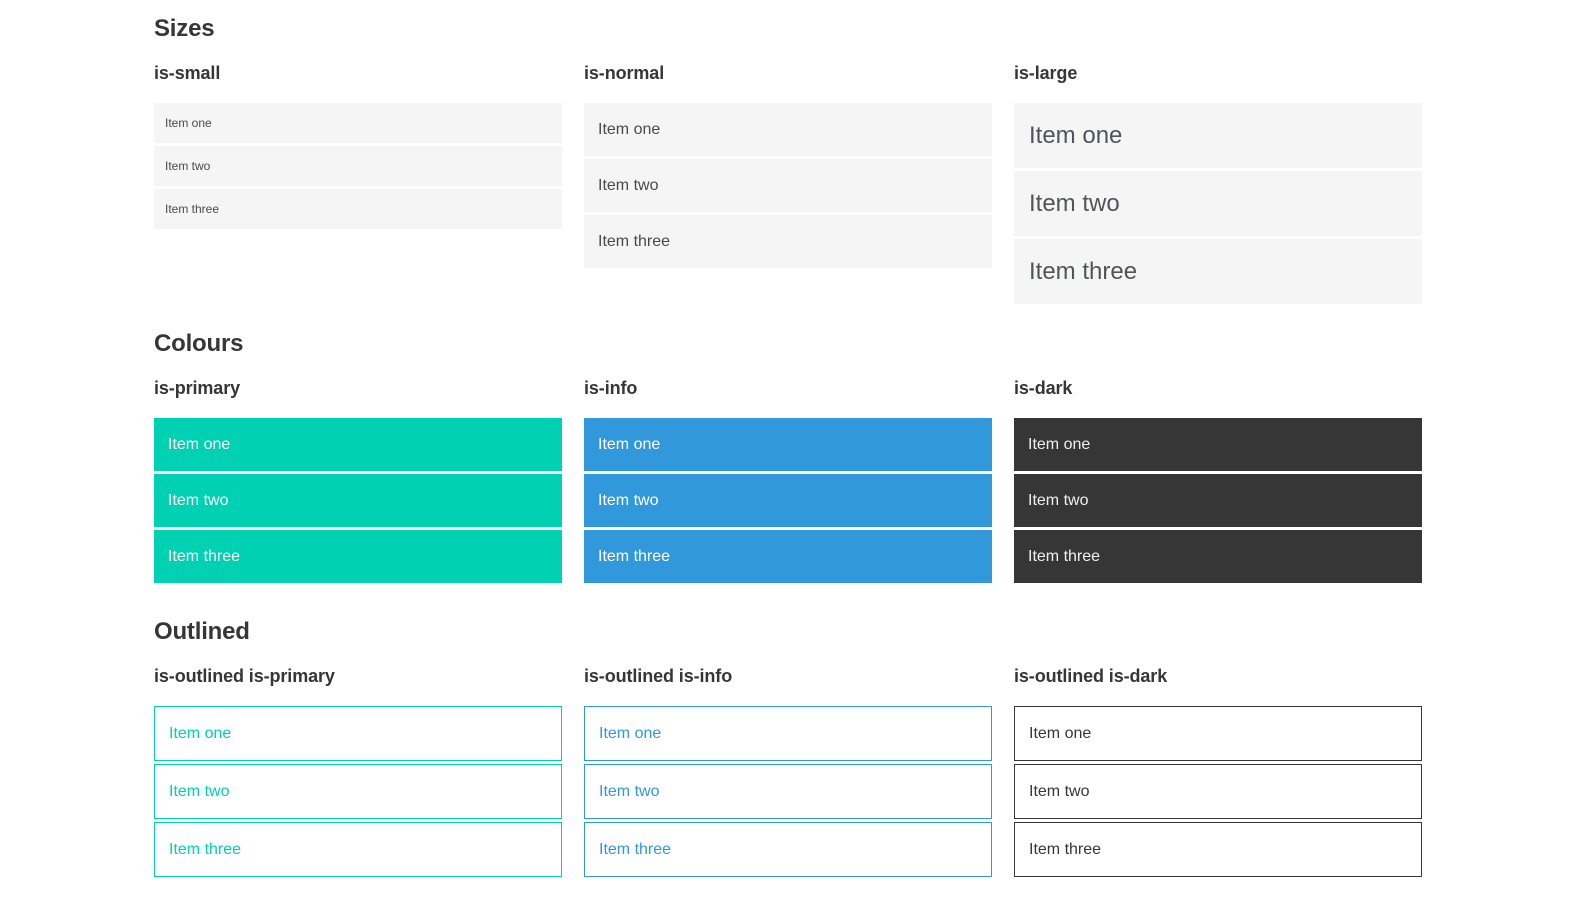  Describe the element at coordinates (1046, 73) in the screenshot. I see `demo-label-is-large: is-large` at that location.